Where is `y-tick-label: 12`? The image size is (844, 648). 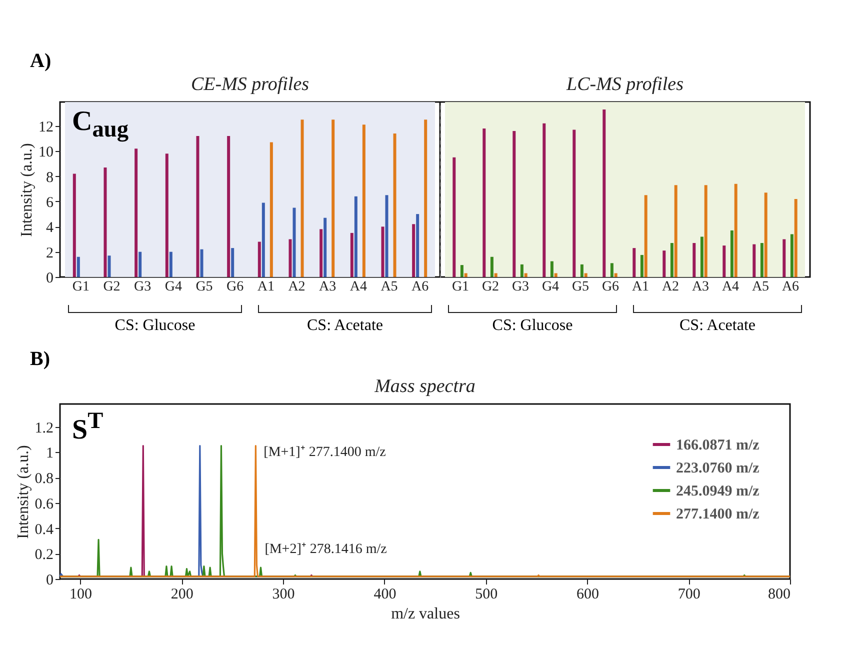 y-tick-label: 12 is located at coordinates (46, 127).